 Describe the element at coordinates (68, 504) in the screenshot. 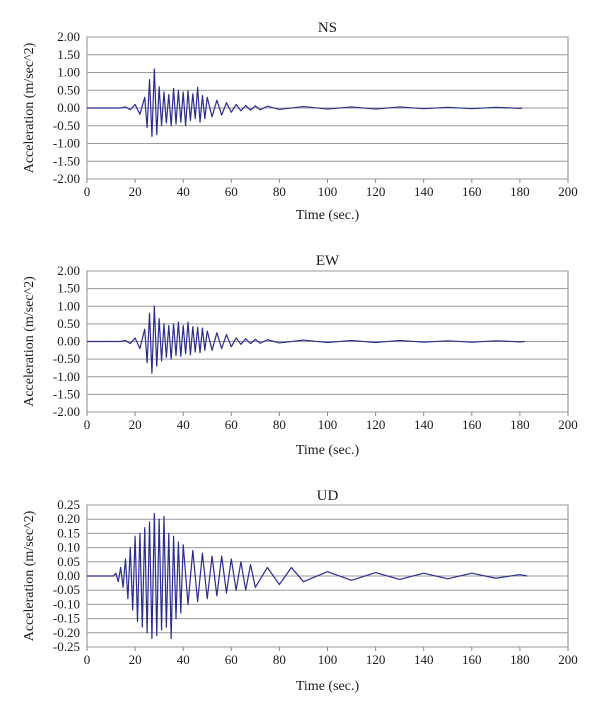

I see `y-tick-label: 0.25` at that location.